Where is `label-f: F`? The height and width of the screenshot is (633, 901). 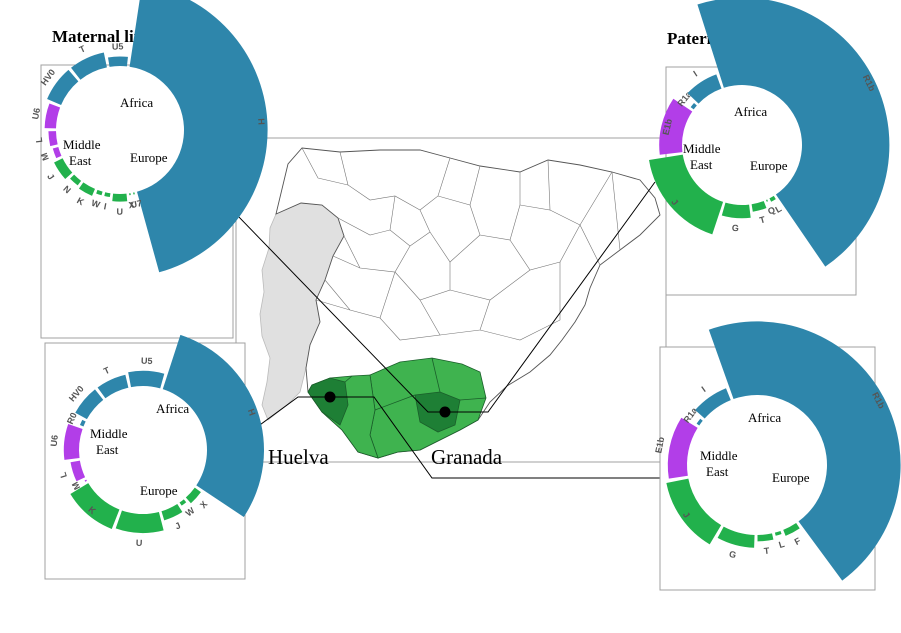
label-f: F is located at coordinates (798, 541).